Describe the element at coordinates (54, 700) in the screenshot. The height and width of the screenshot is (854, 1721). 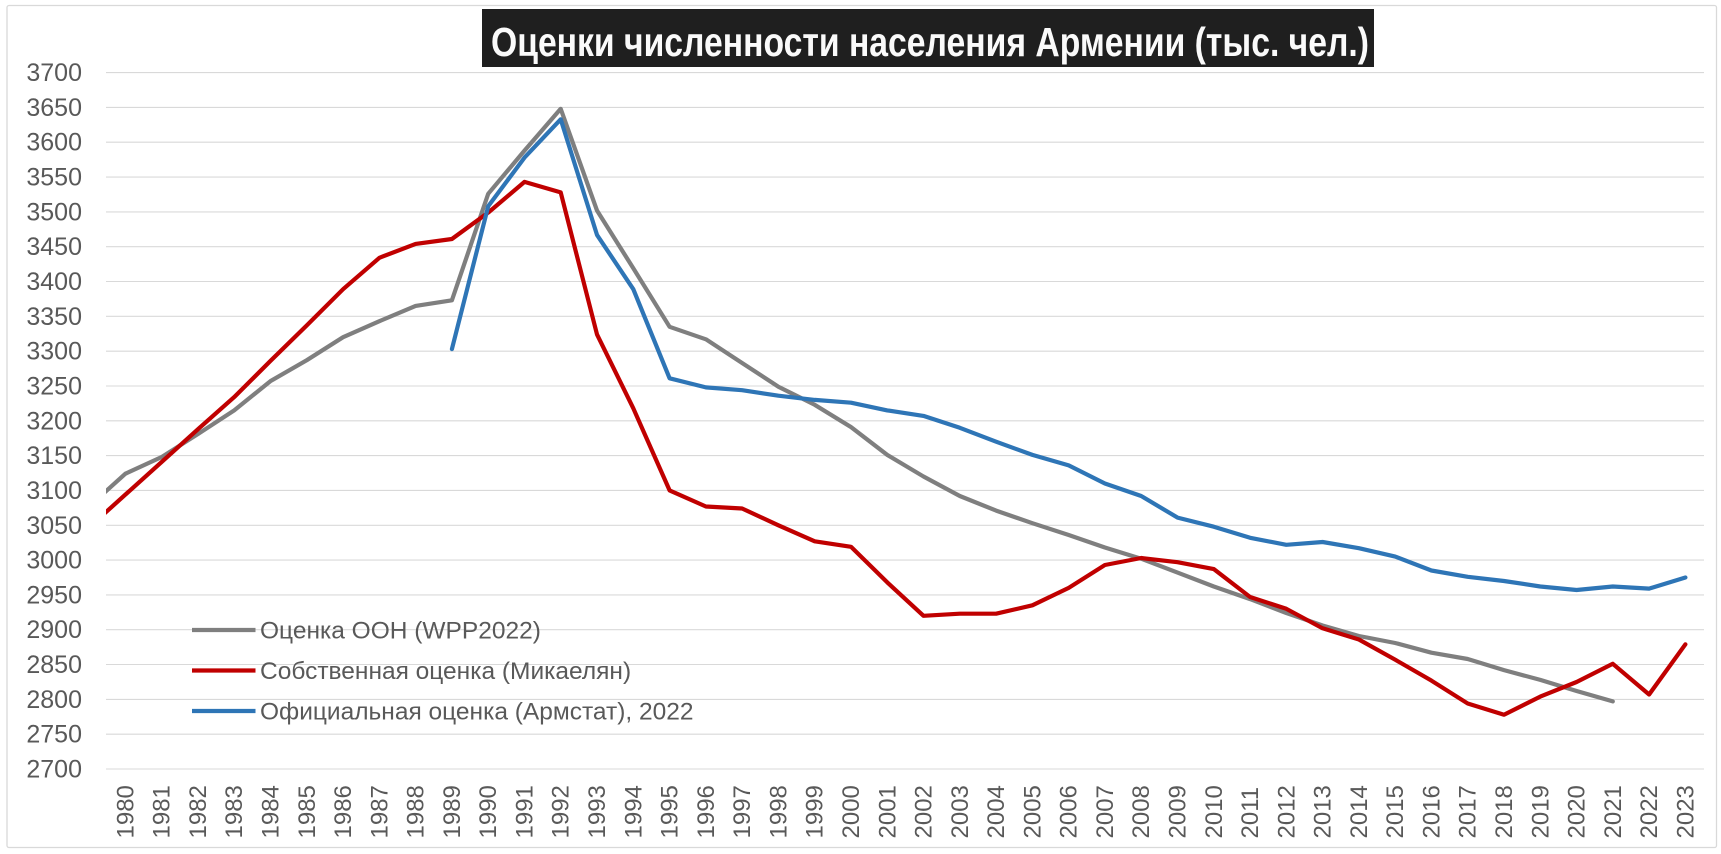
I see `svg-text: 2800` at that location.